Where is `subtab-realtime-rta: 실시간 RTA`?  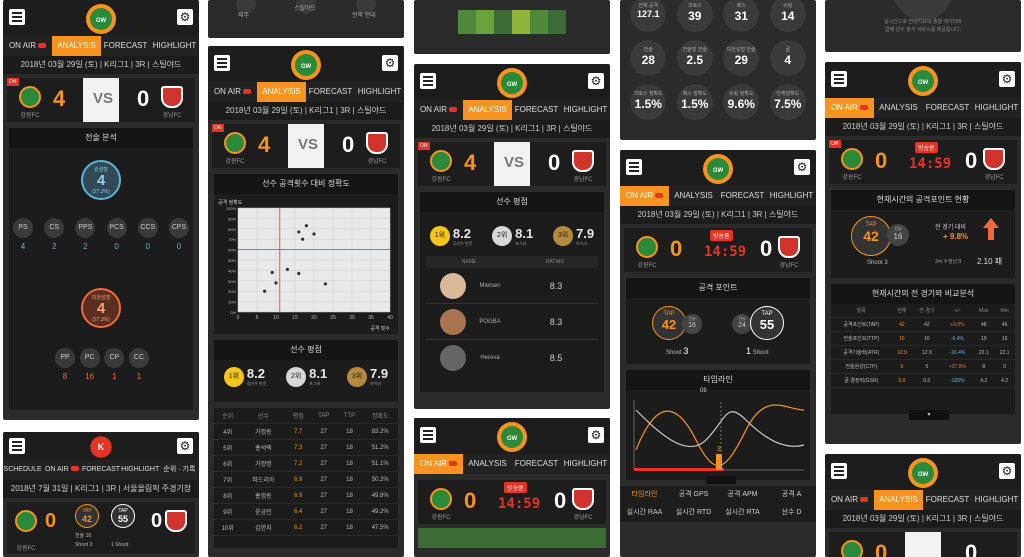
subtab-realtime-rta: 실시간 RTA is located at coordinates (742, 512).